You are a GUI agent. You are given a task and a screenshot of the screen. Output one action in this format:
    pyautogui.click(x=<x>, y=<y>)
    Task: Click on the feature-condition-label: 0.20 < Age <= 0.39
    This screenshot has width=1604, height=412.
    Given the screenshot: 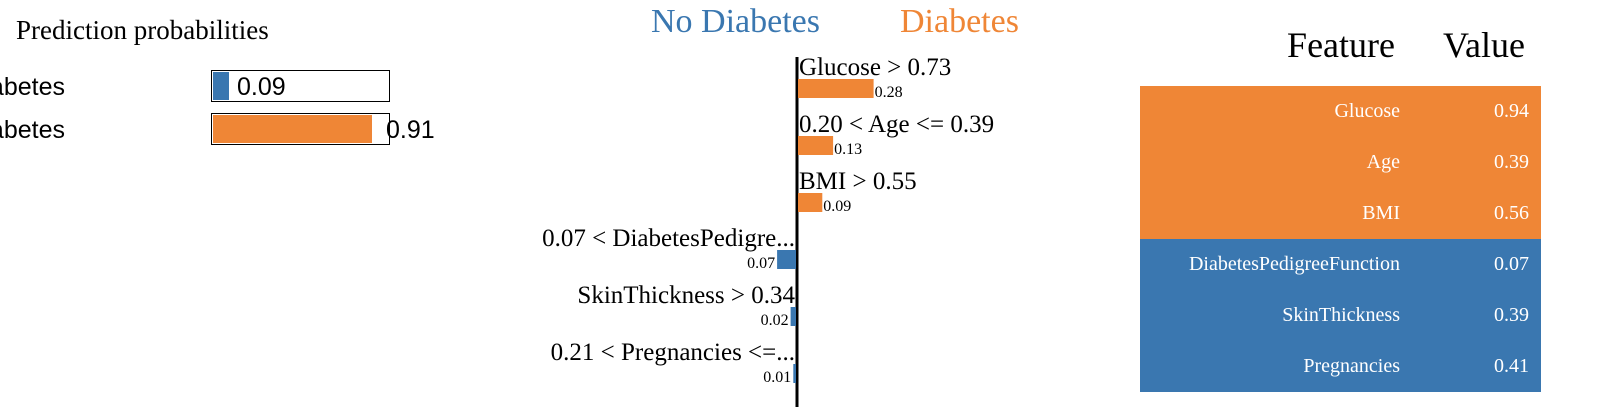 What is the action you would take?
    pyautogui.click(x=896, y=124)
    